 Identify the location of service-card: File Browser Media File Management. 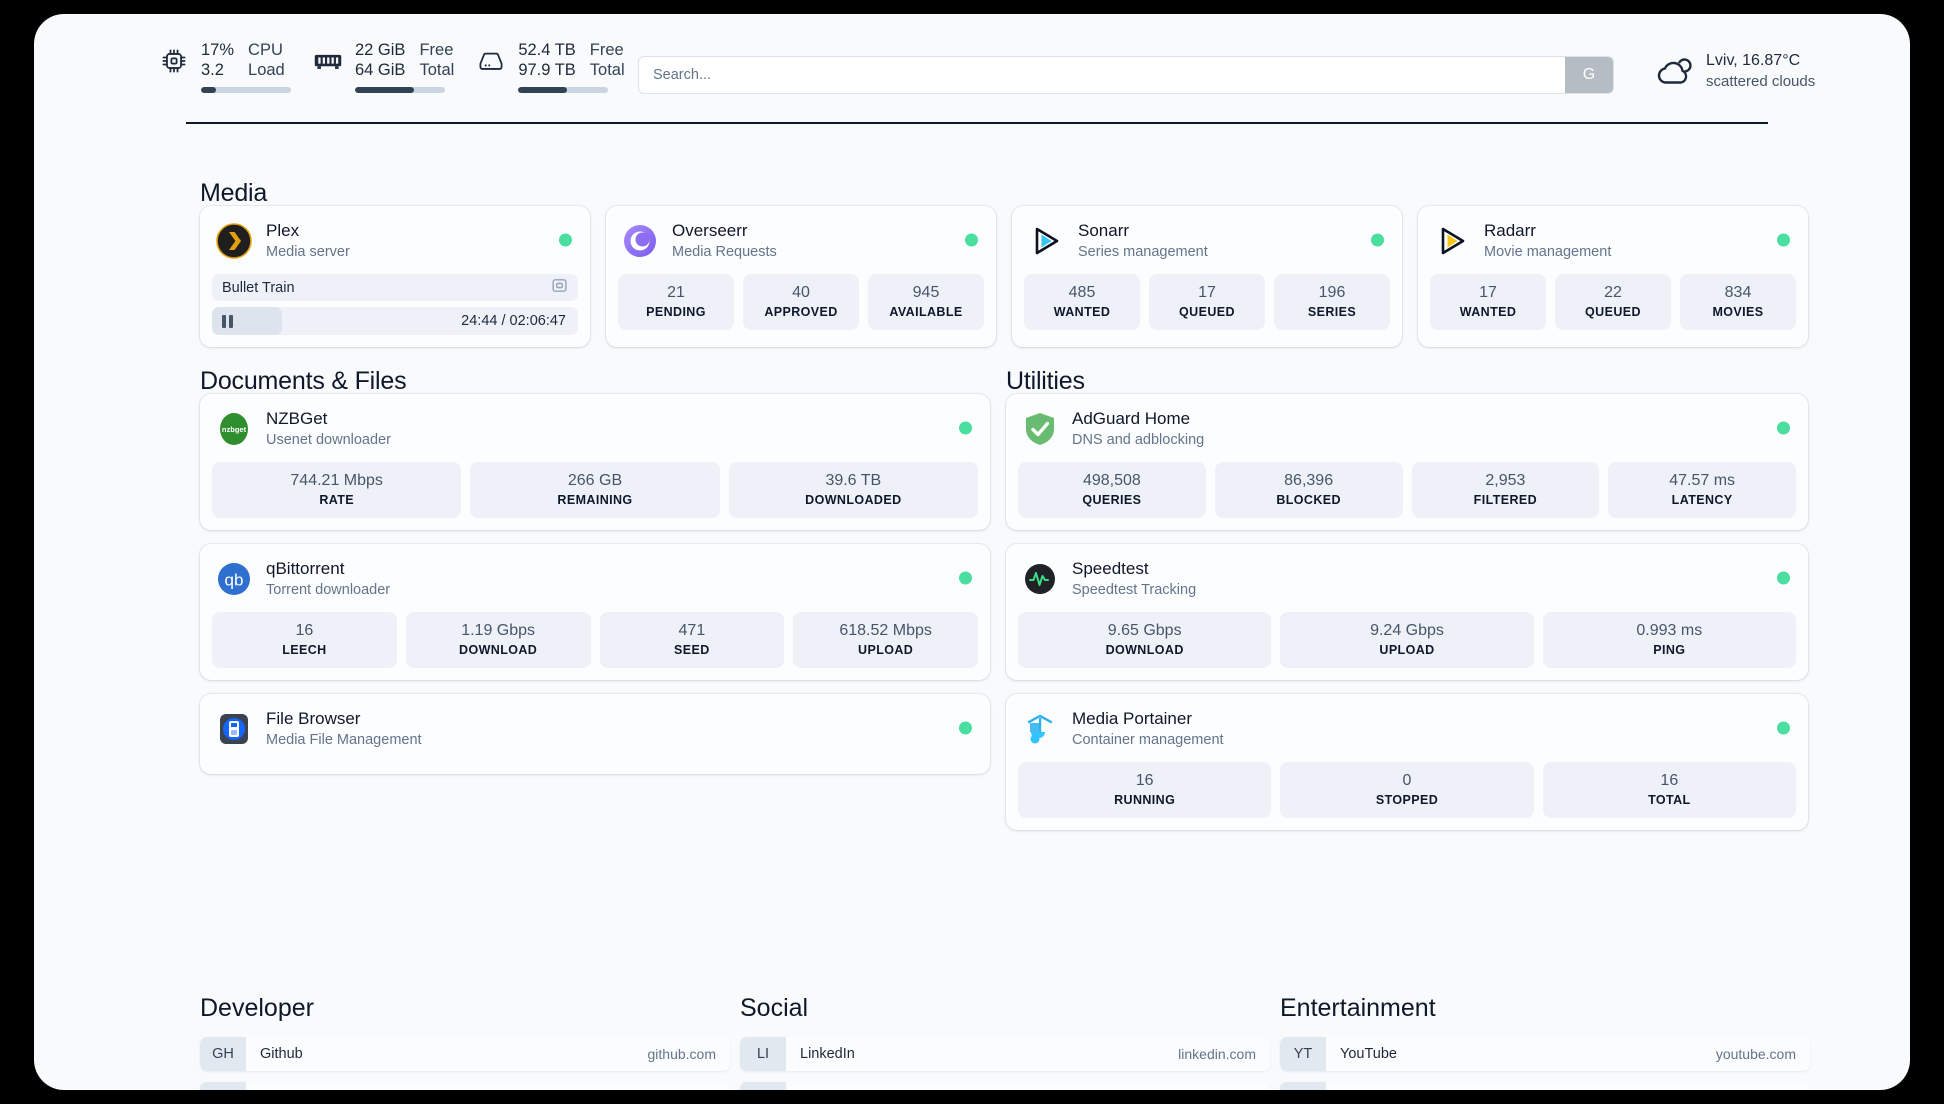
(595, 734).